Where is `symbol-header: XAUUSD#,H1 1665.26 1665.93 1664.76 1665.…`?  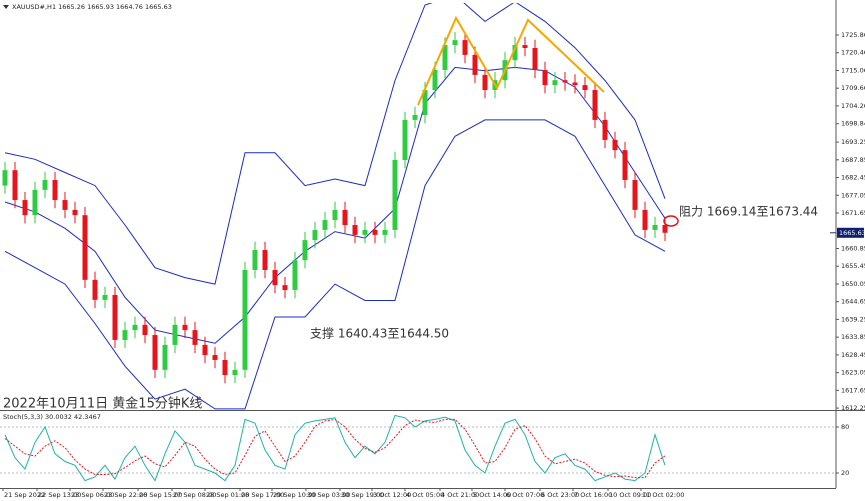
symbol-header: XAUUSD#,H1 1665.26 1665.93 1664.76 1665.… is located at coordinates (92, 7).